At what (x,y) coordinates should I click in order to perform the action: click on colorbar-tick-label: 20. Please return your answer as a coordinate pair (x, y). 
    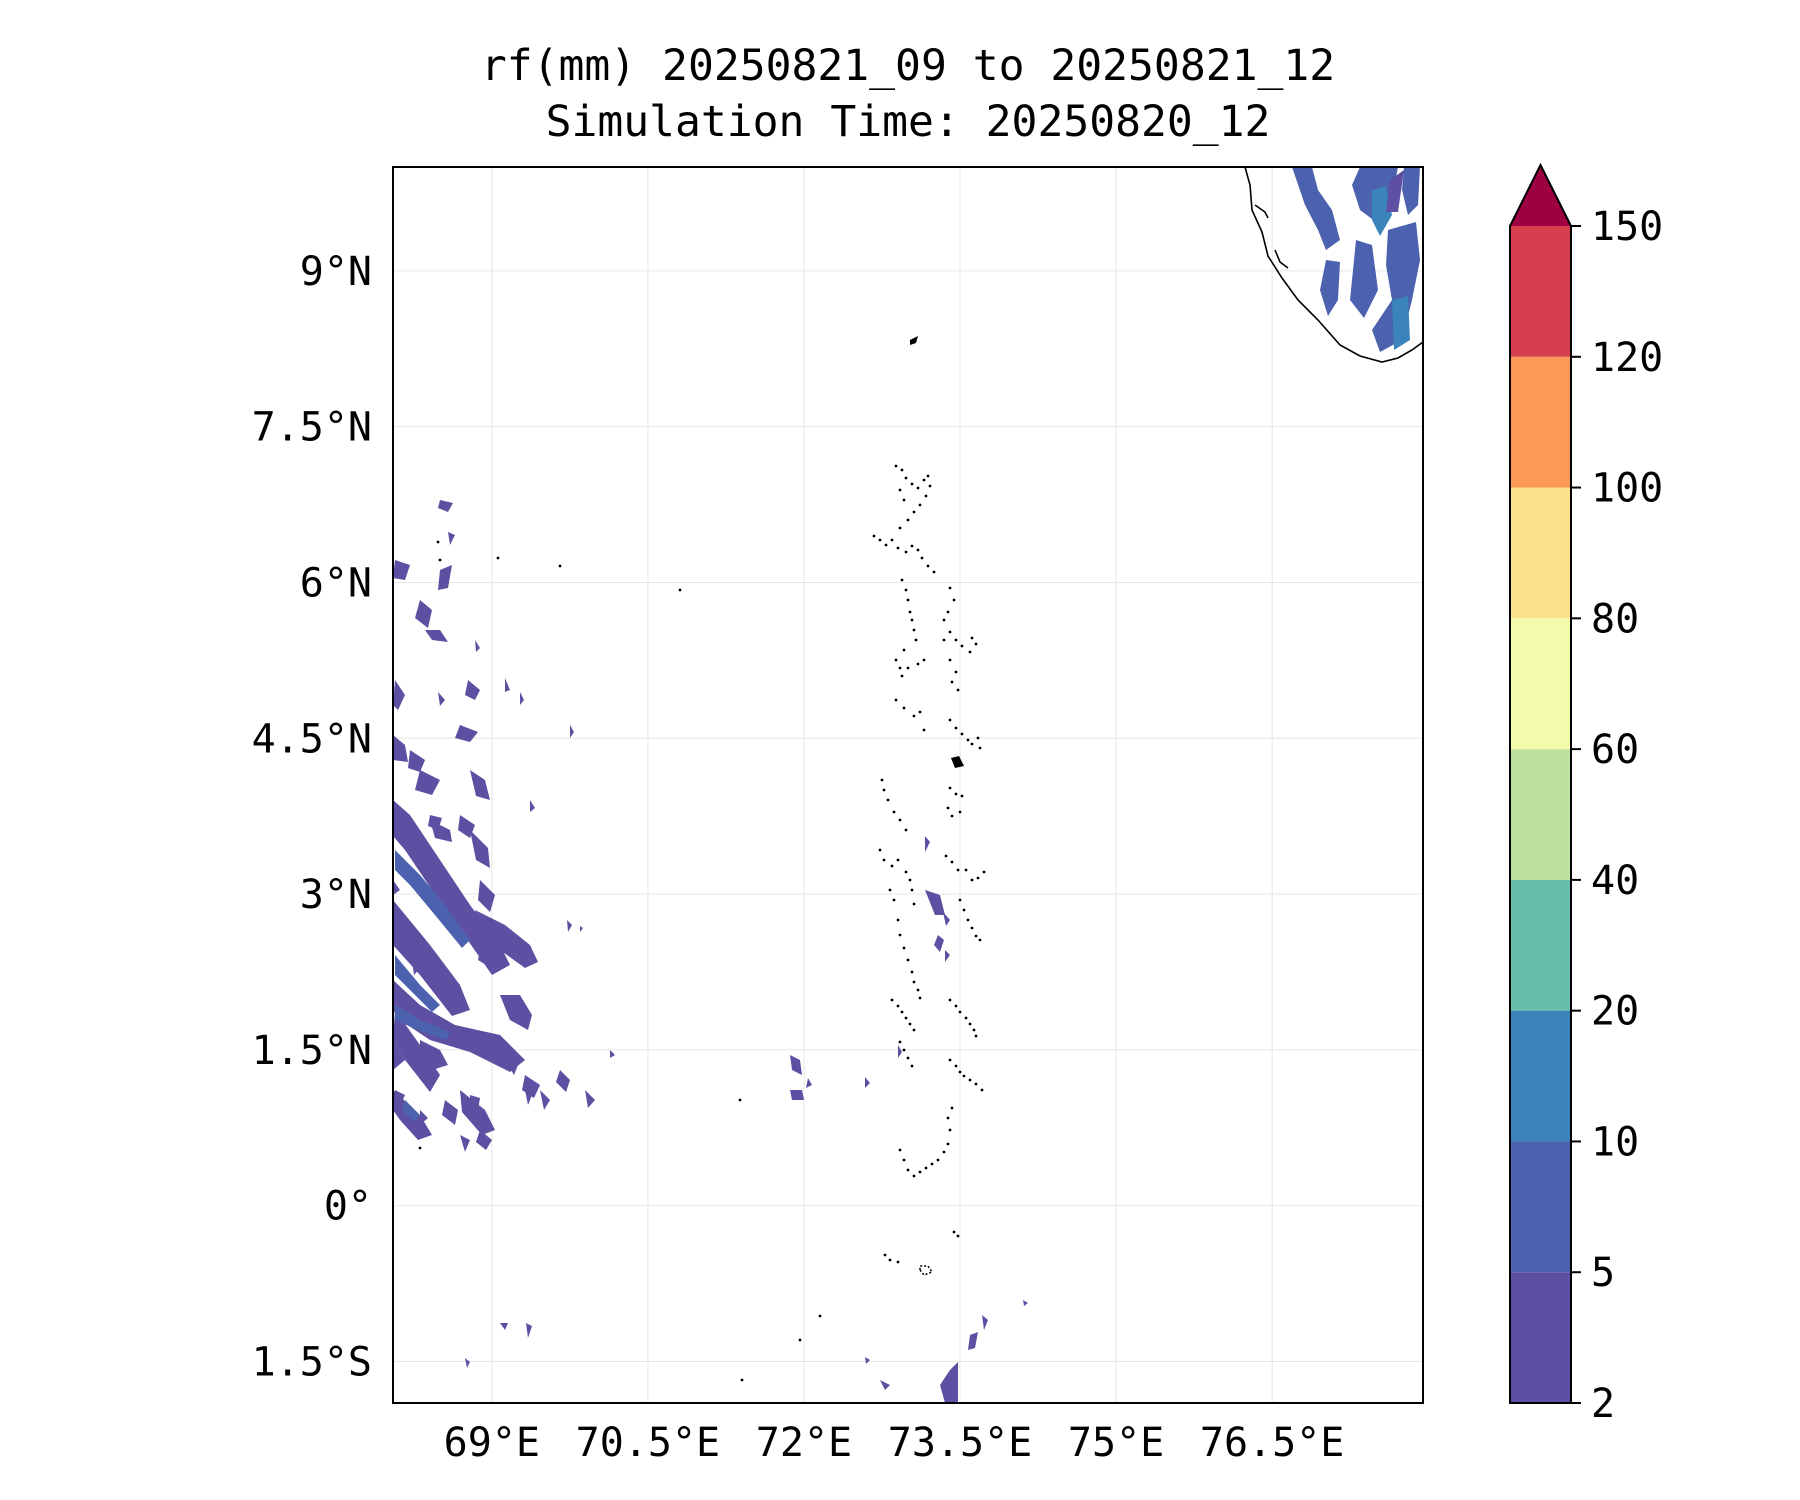
    Looking at the image, I should click on (1615, 1012).